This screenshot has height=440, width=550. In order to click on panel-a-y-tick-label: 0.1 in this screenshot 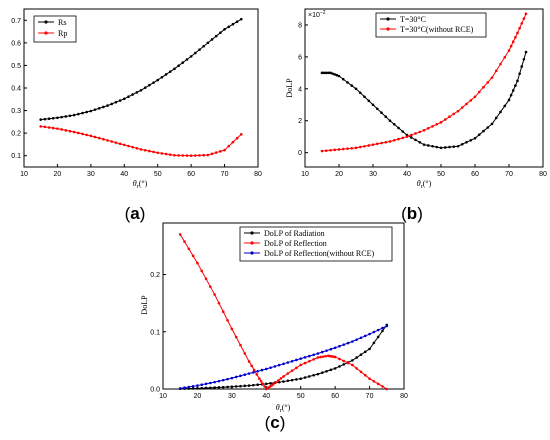, I will do `click(16, 156)`.